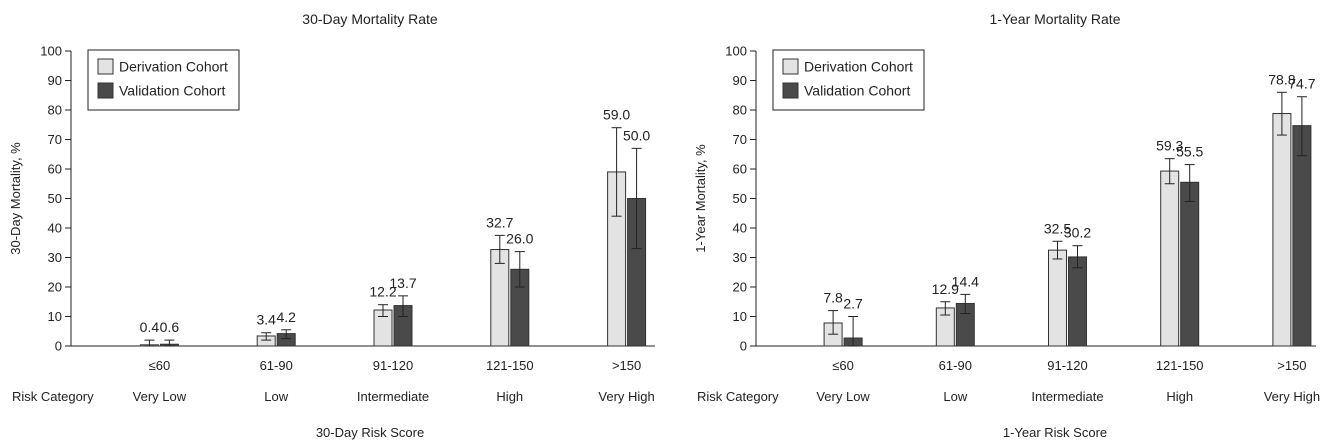 This screenshot has height=443, width=1325. Describe the element at coordinates (1281, 79) in the screenshot. I see `bar-value-label: 78.8` at that location.